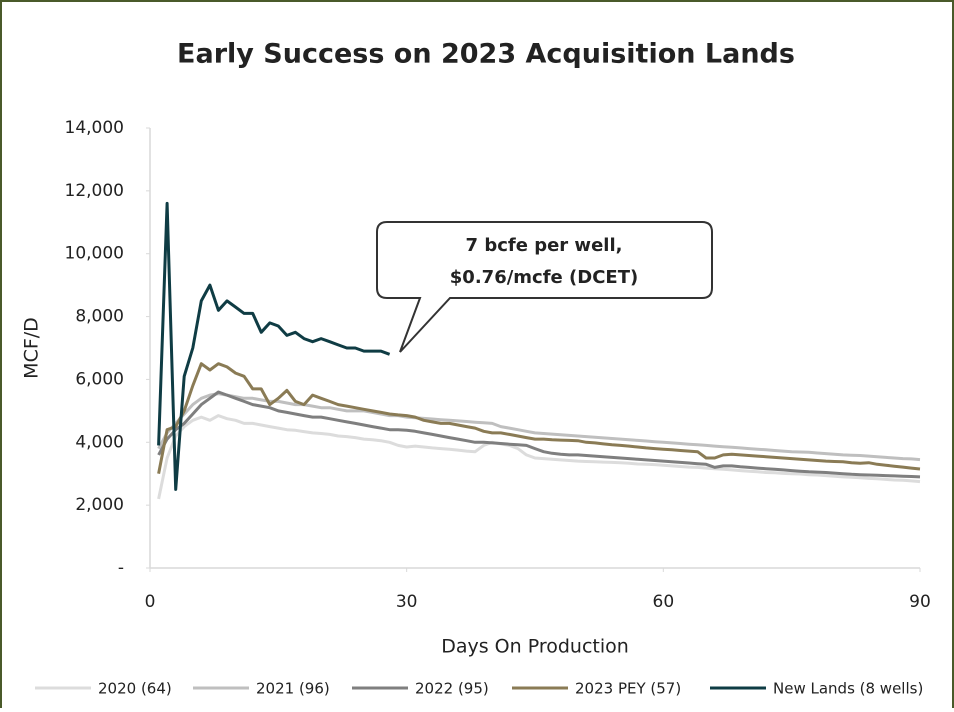 The width and height of the screenshot is (954, 712). What do you see at coordinates (407, 602) in the screenshot?
I see `x-tick-label: 30` at bounding box center [407, 602].